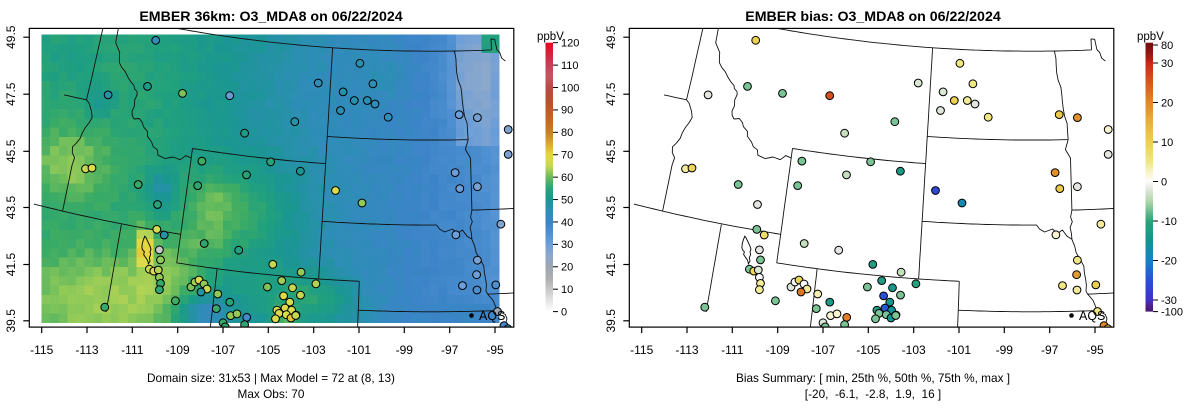  What do you see at coordinates (570, 88) in the screenshot?
I see `svg-text: 100` at bounding box center [570, 88].